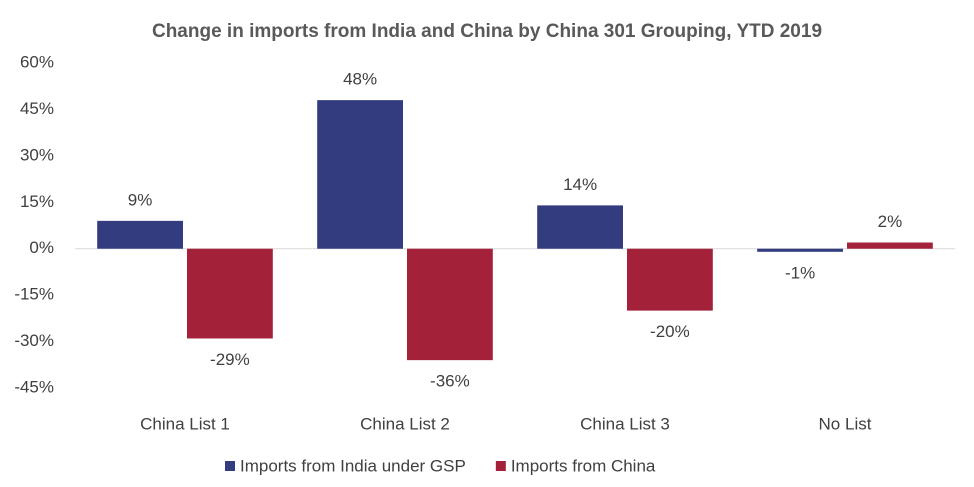 Image resolution: width=974 pixels, height=487 pixels. I want to click on legend-label: Imports from China, so click(583, 465).